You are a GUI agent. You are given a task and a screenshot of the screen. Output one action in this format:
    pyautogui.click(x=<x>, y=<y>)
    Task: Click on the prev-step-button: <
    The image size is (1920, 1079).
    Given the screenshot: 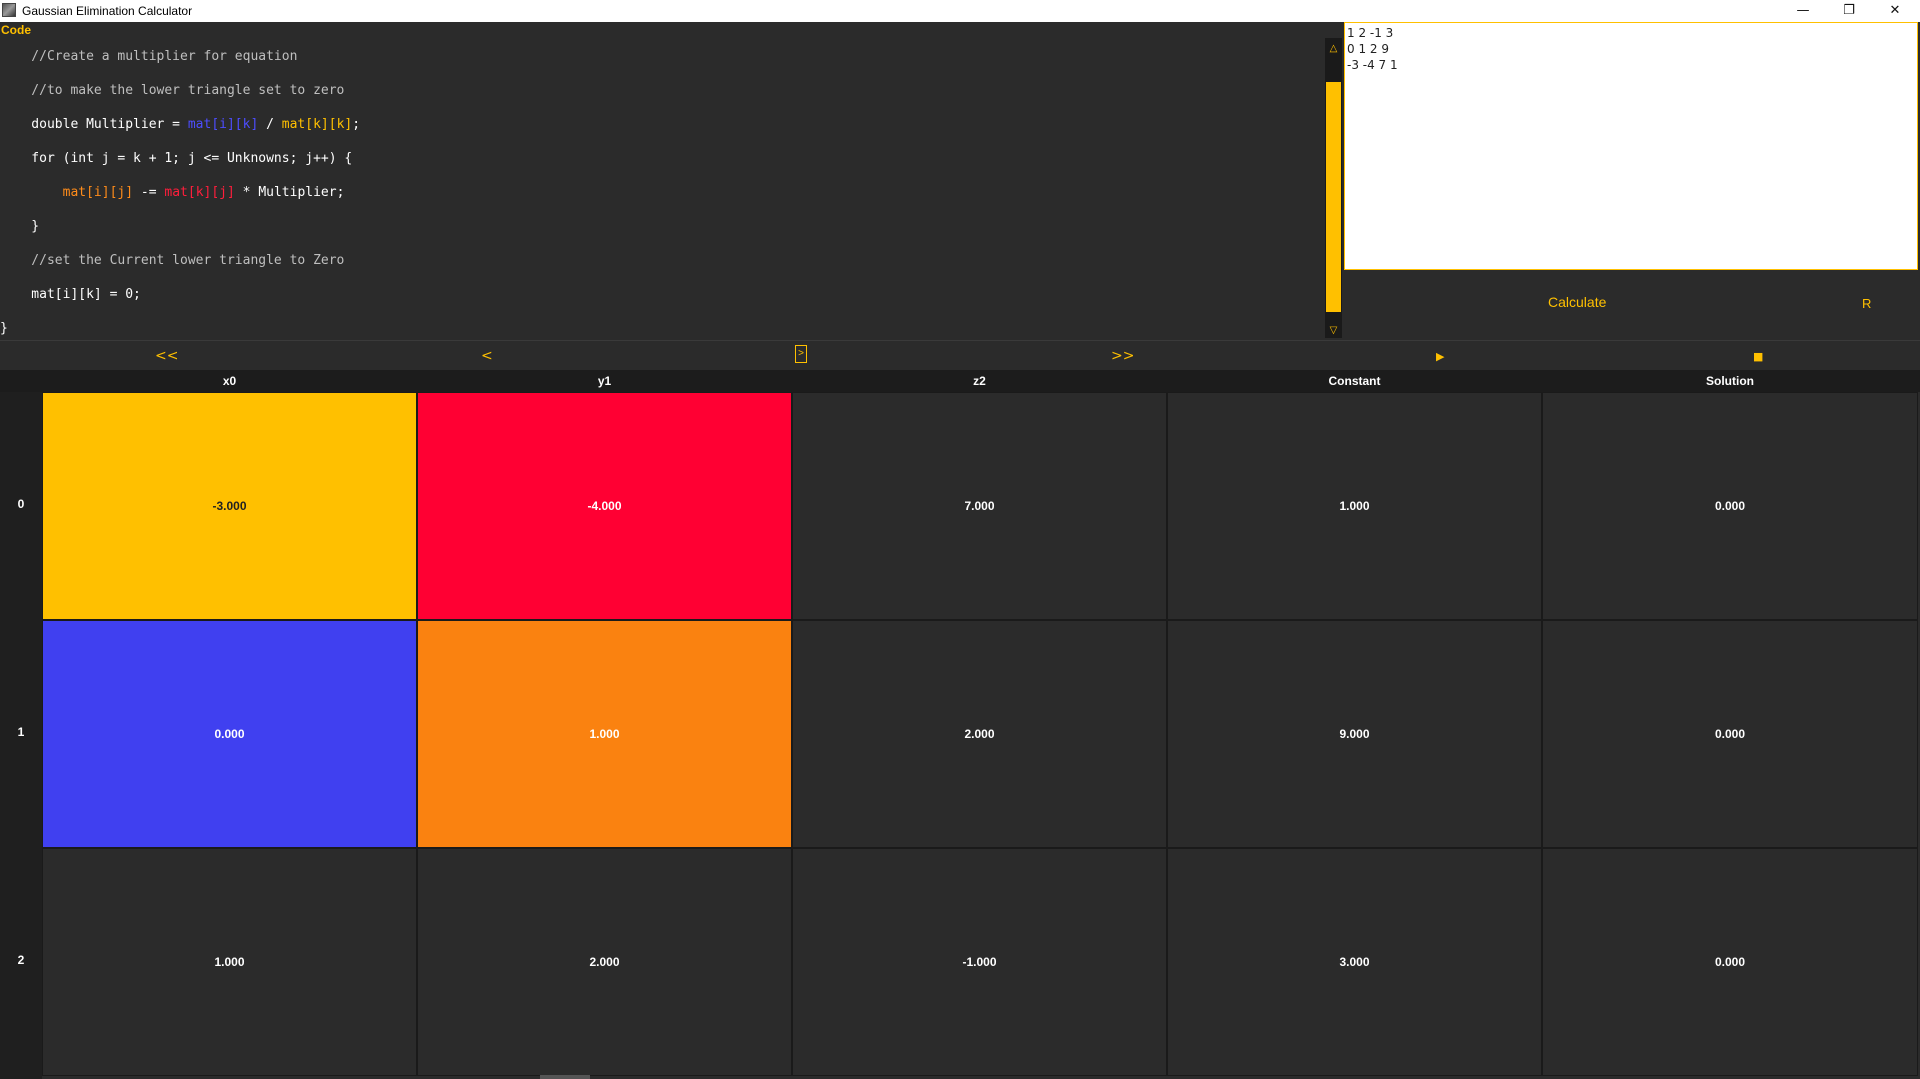 What is the action you would take?
    pyautogui.click(x=487, y=356)
    